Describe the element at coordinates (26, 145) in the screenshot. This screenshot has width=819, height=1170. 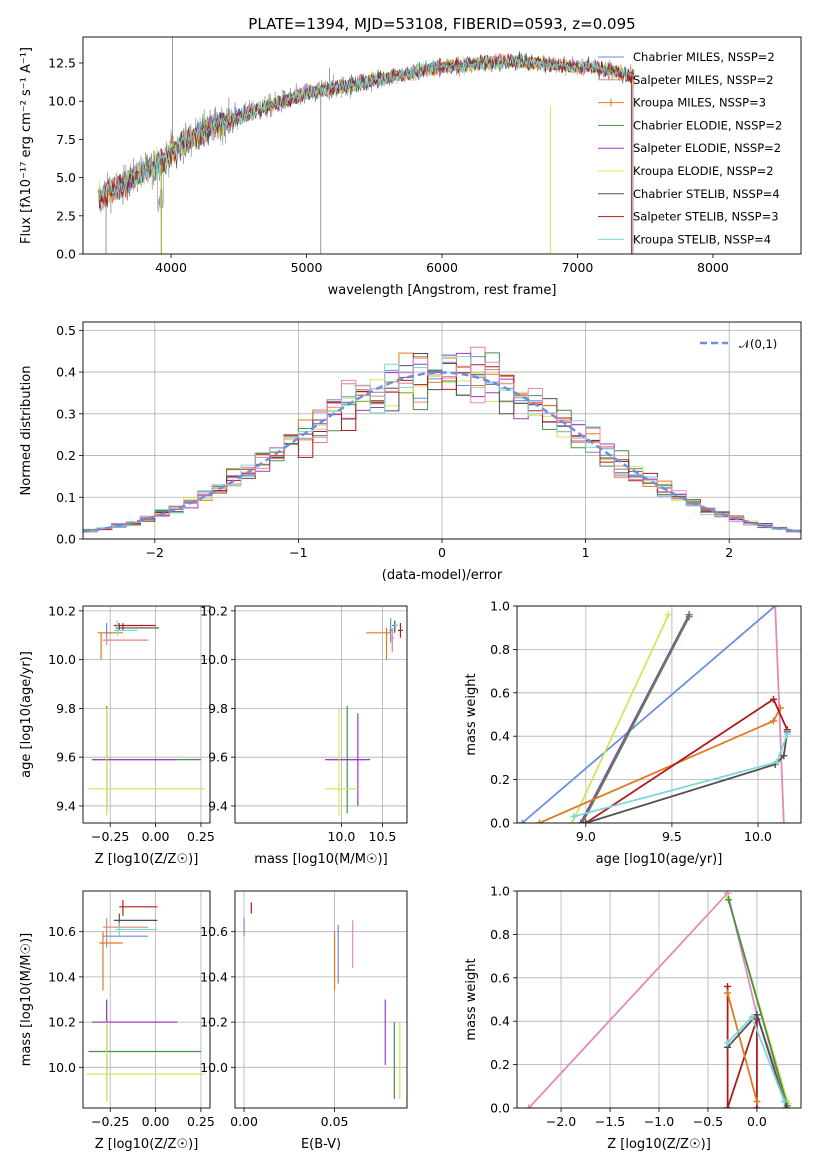
I see `y-axis-label: Flux [fλ10⁻¹⁷ erg cm⁻² s⁻¹ A⁻¹]` at that location.